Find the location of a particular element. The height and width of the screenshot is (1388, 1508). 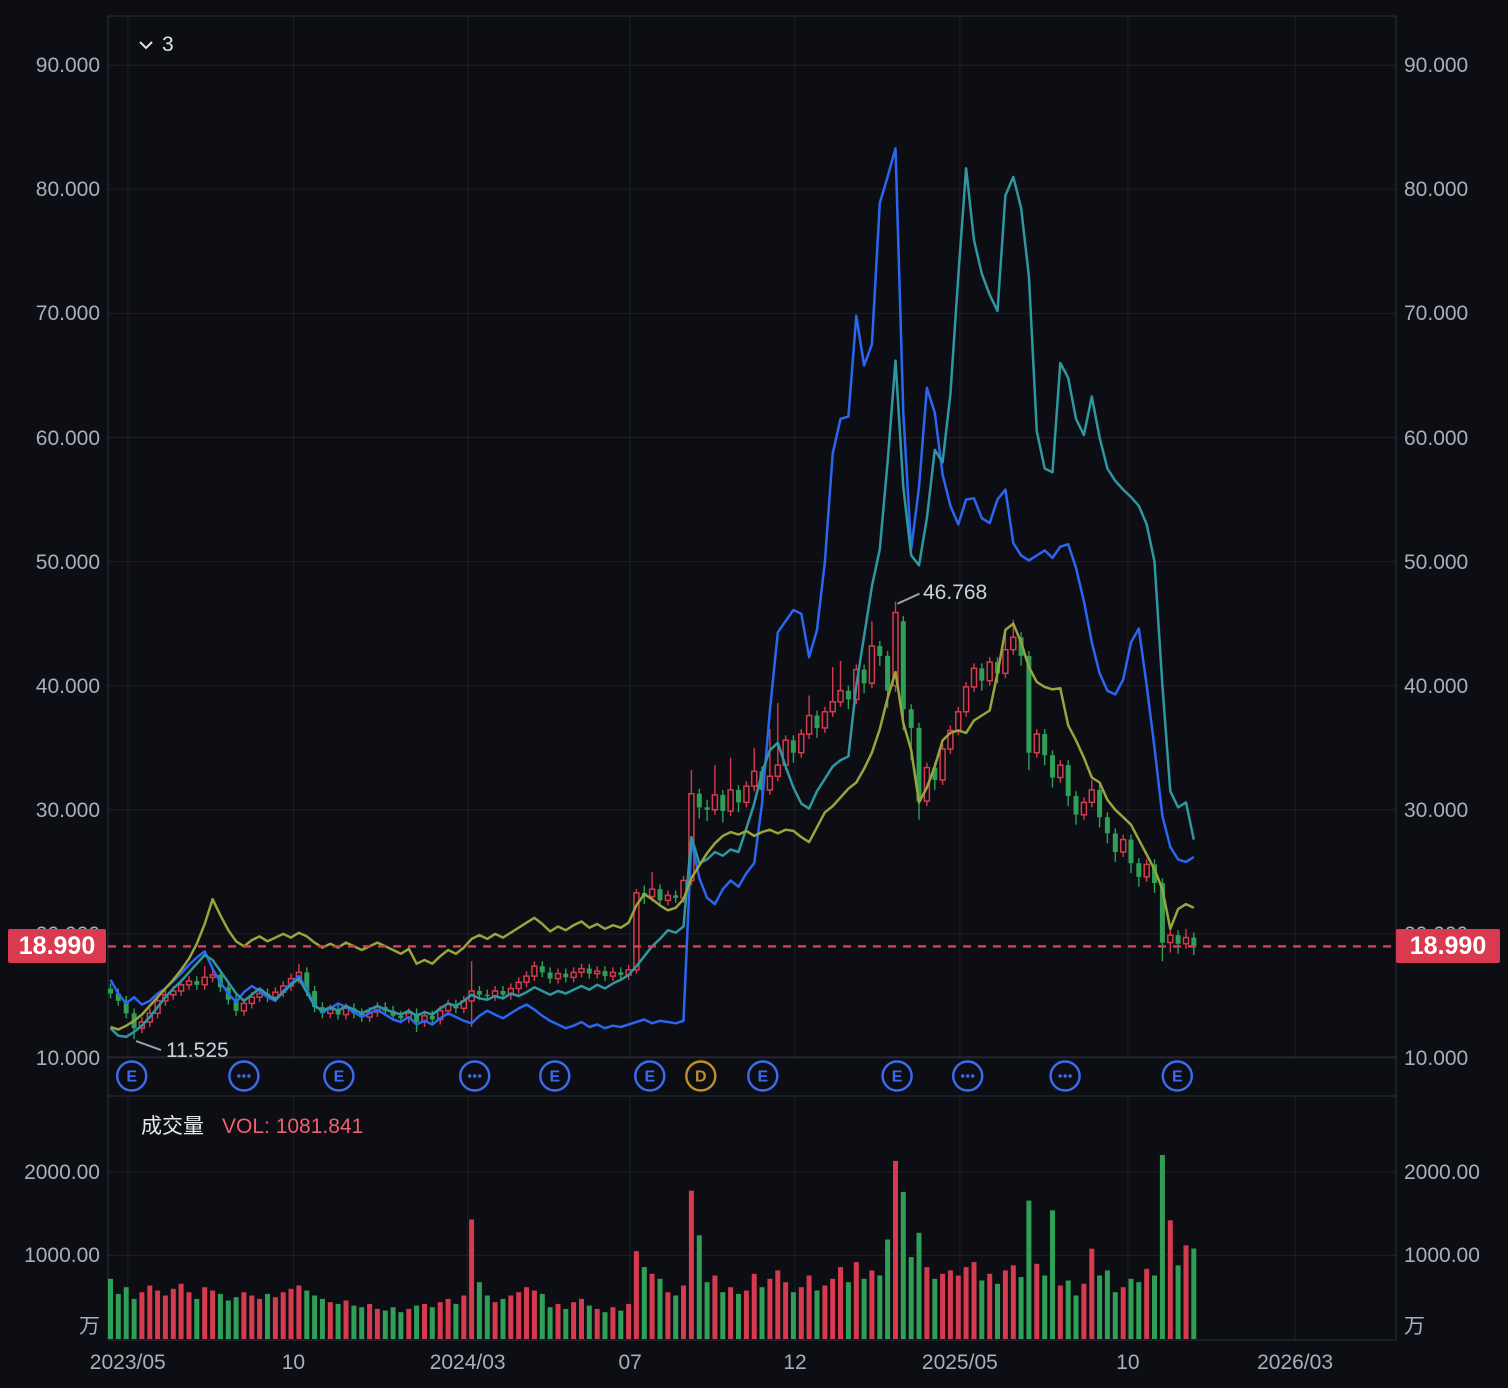

svg-text: D is located at coordinates (701, 1077).